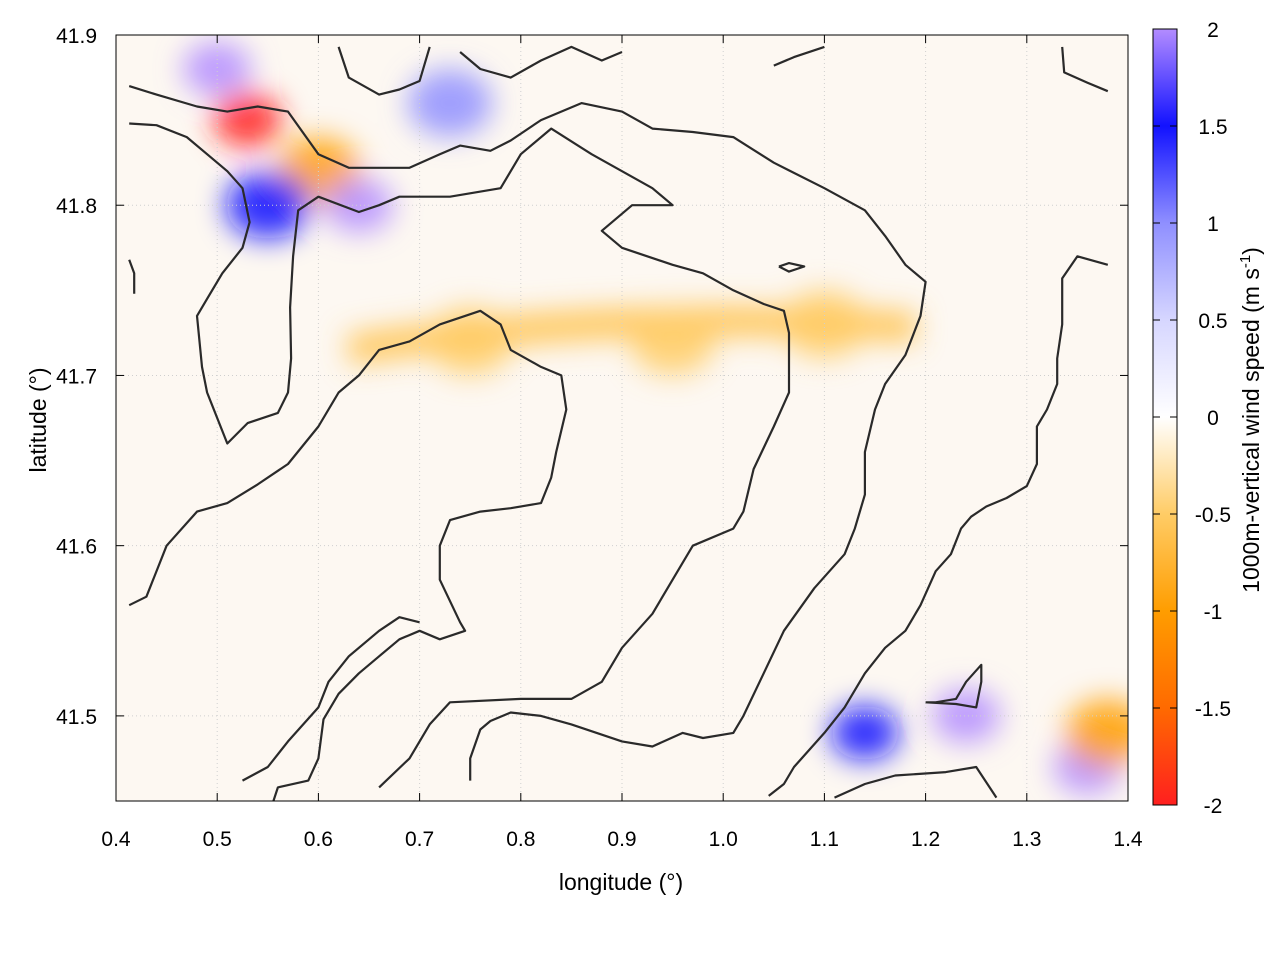 Image resolution: width=1280 pixels, height=960 pixels. What do you see at coordinates (419, 839) in the screenshot?
I see `x-tick-label: 0.7` at bounding box center [419, 839].